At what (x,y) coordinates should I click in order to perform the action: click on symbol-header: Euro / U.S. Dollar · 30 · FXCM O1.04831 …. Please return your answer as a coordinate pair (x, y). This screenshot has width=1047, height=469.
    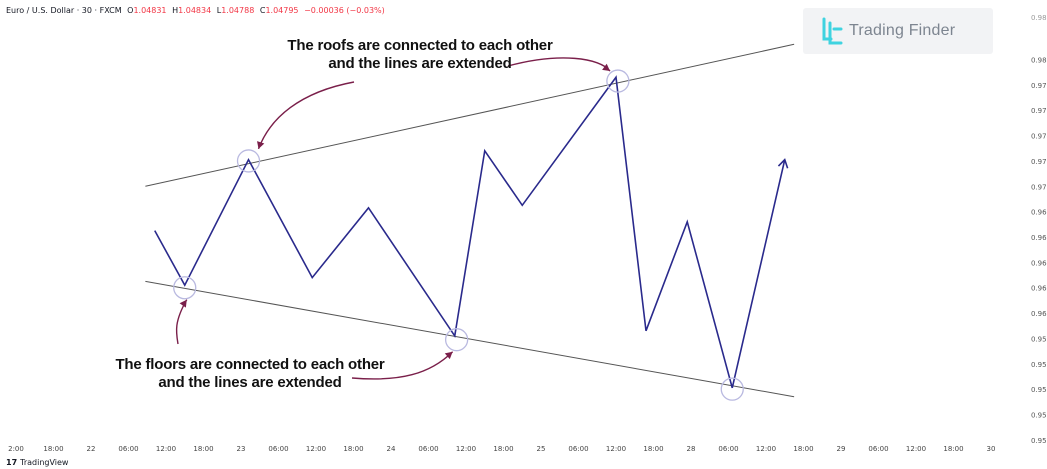
    Looking at the image, I should click on (195, 10).